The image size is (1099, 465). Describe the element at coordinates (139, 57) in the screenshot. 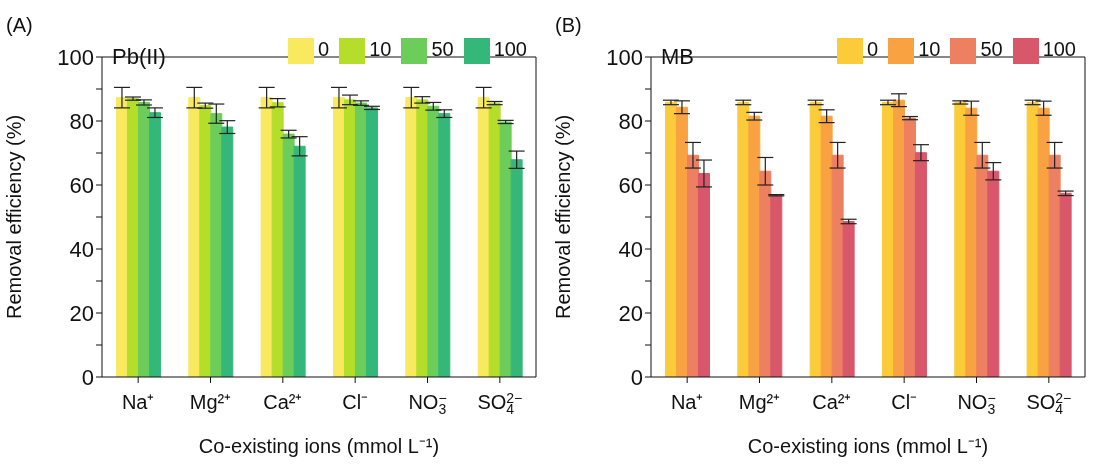

I see `chart-subtitle: Pb(II)` at that location.